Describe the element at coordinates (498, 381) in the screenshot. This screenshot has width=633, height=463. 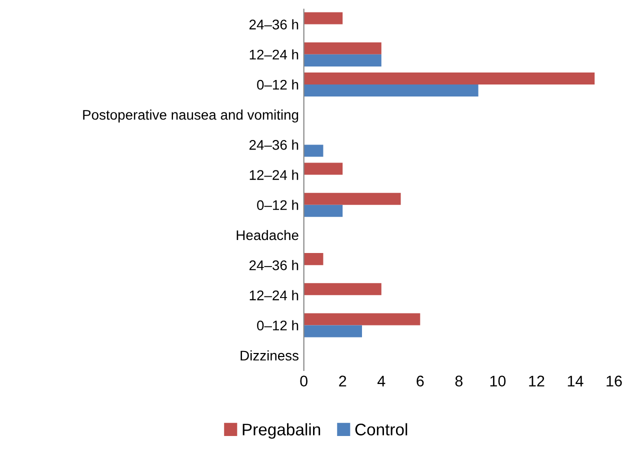
I see `x-tick-label: 10` at that location.